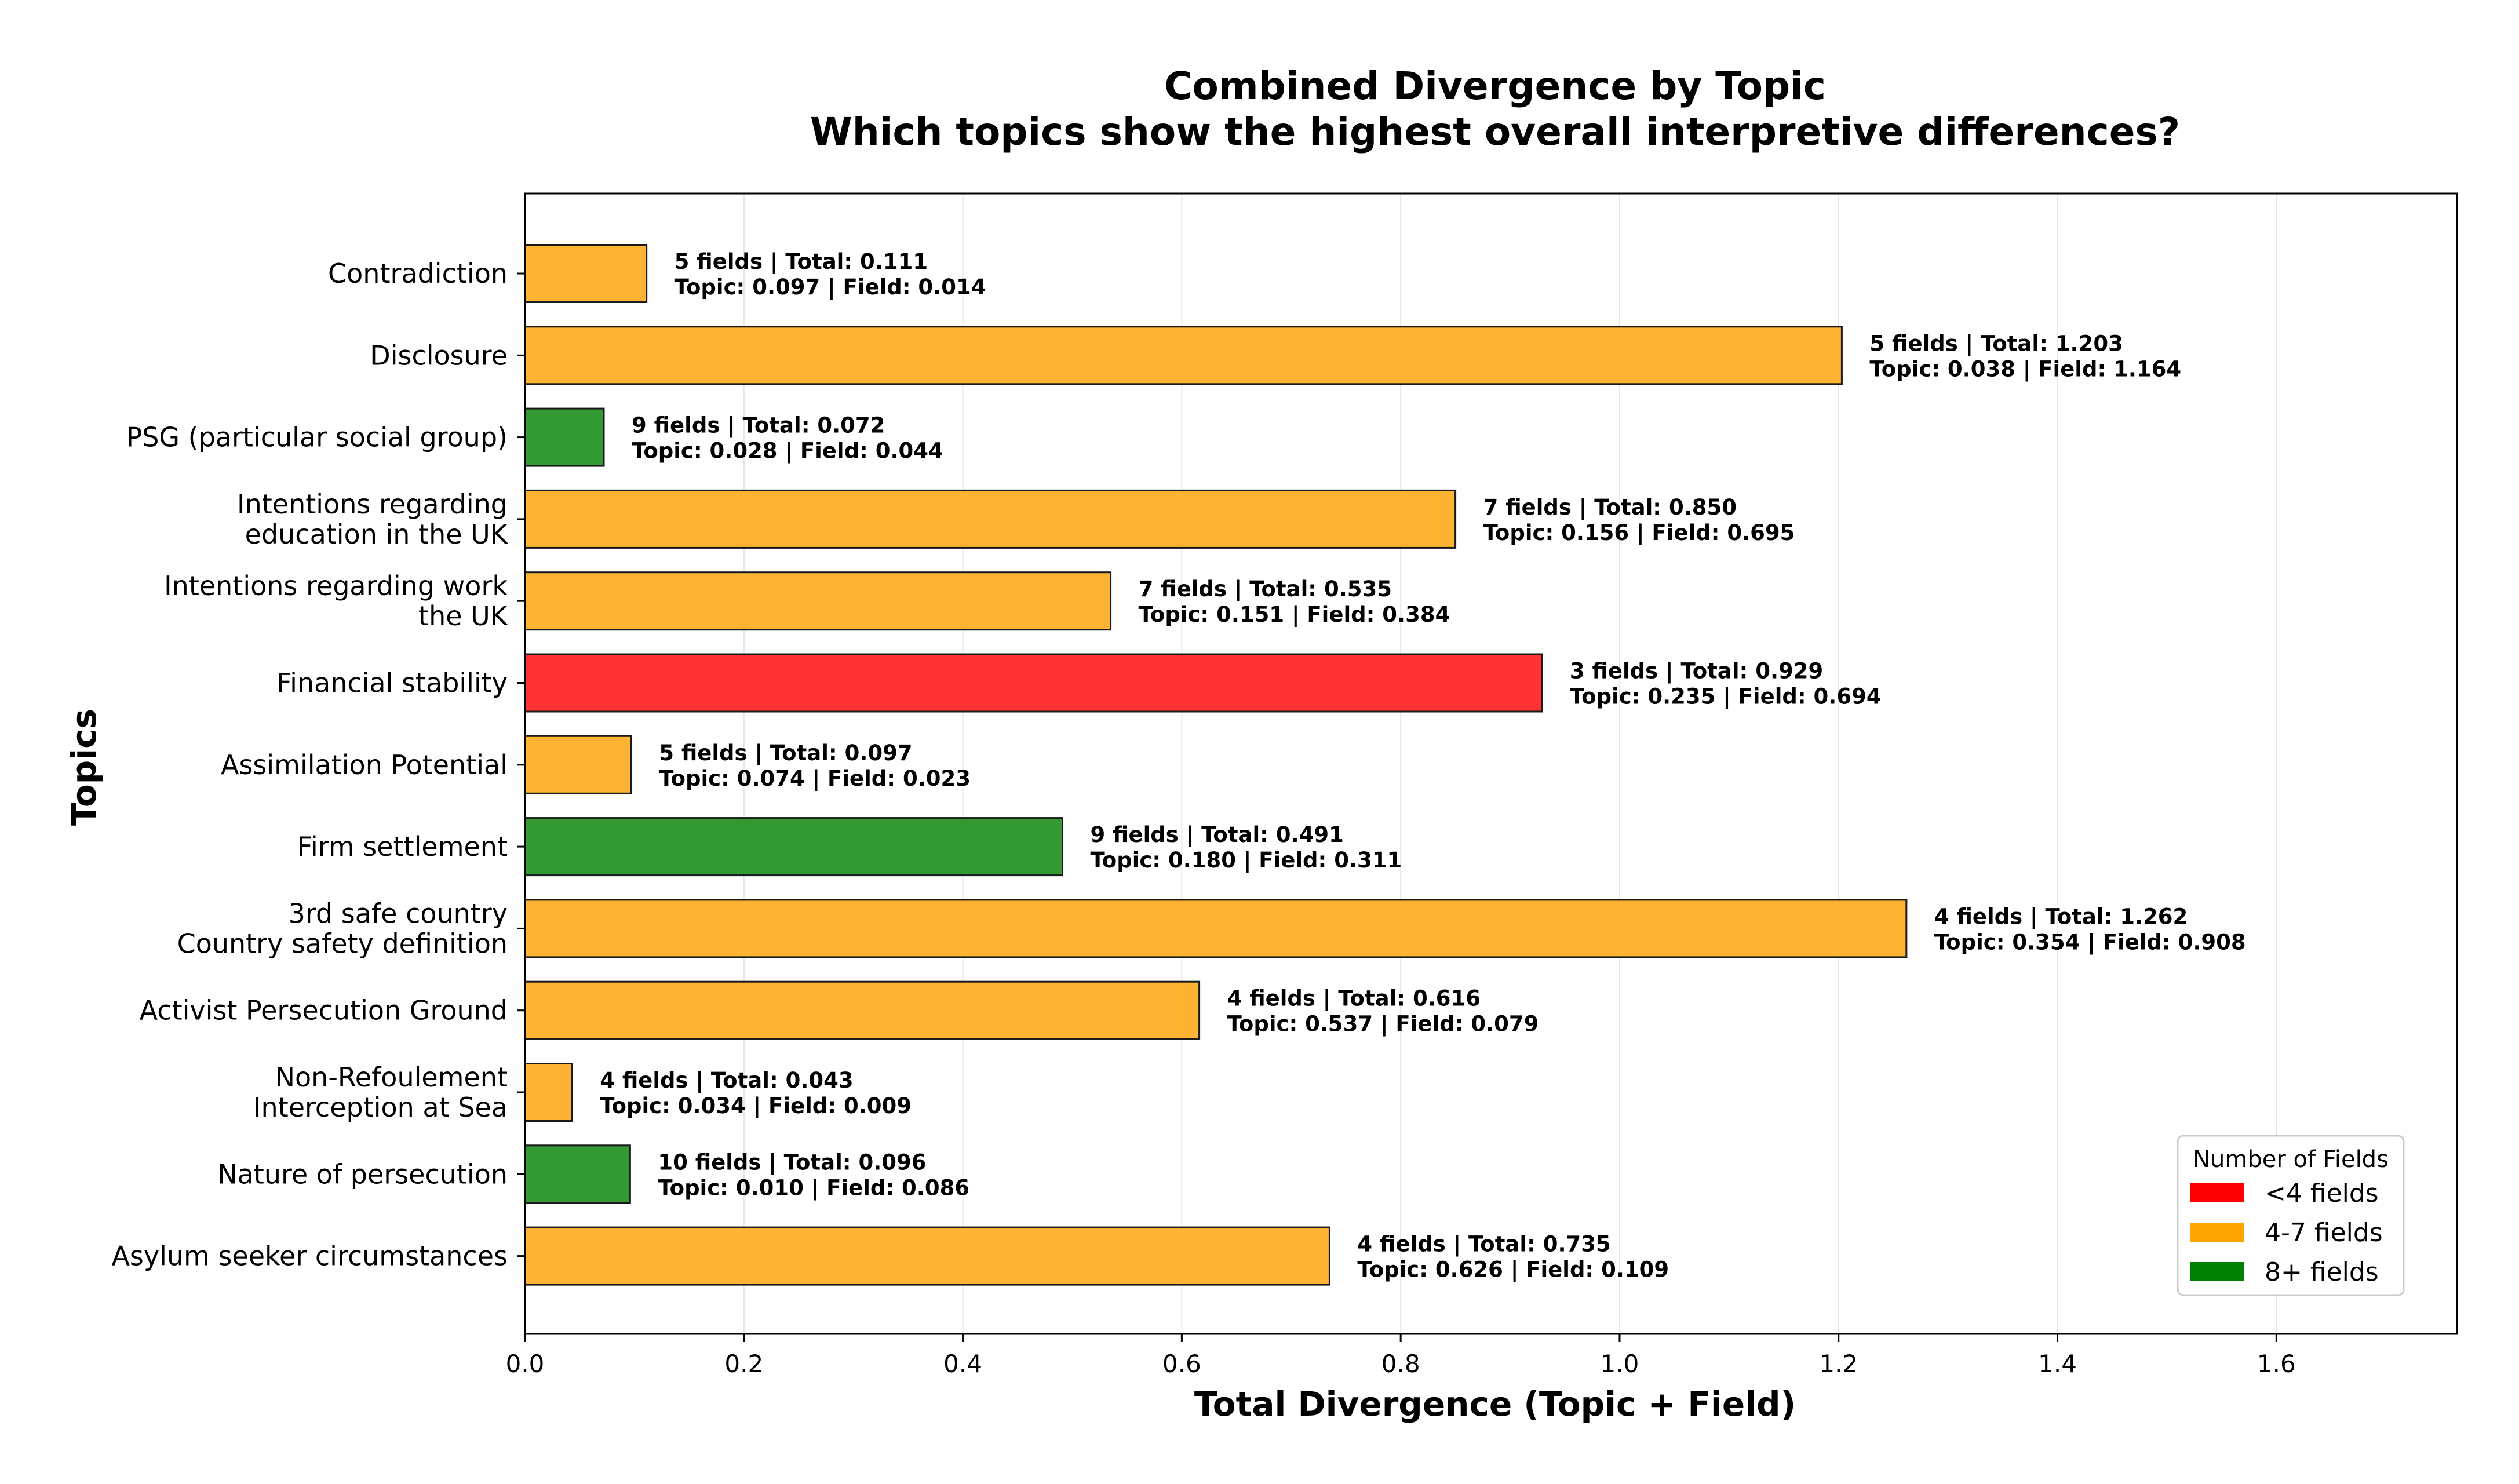  I want to click on legend-entry-label: 4-7 fields, so click(2324, 1233).